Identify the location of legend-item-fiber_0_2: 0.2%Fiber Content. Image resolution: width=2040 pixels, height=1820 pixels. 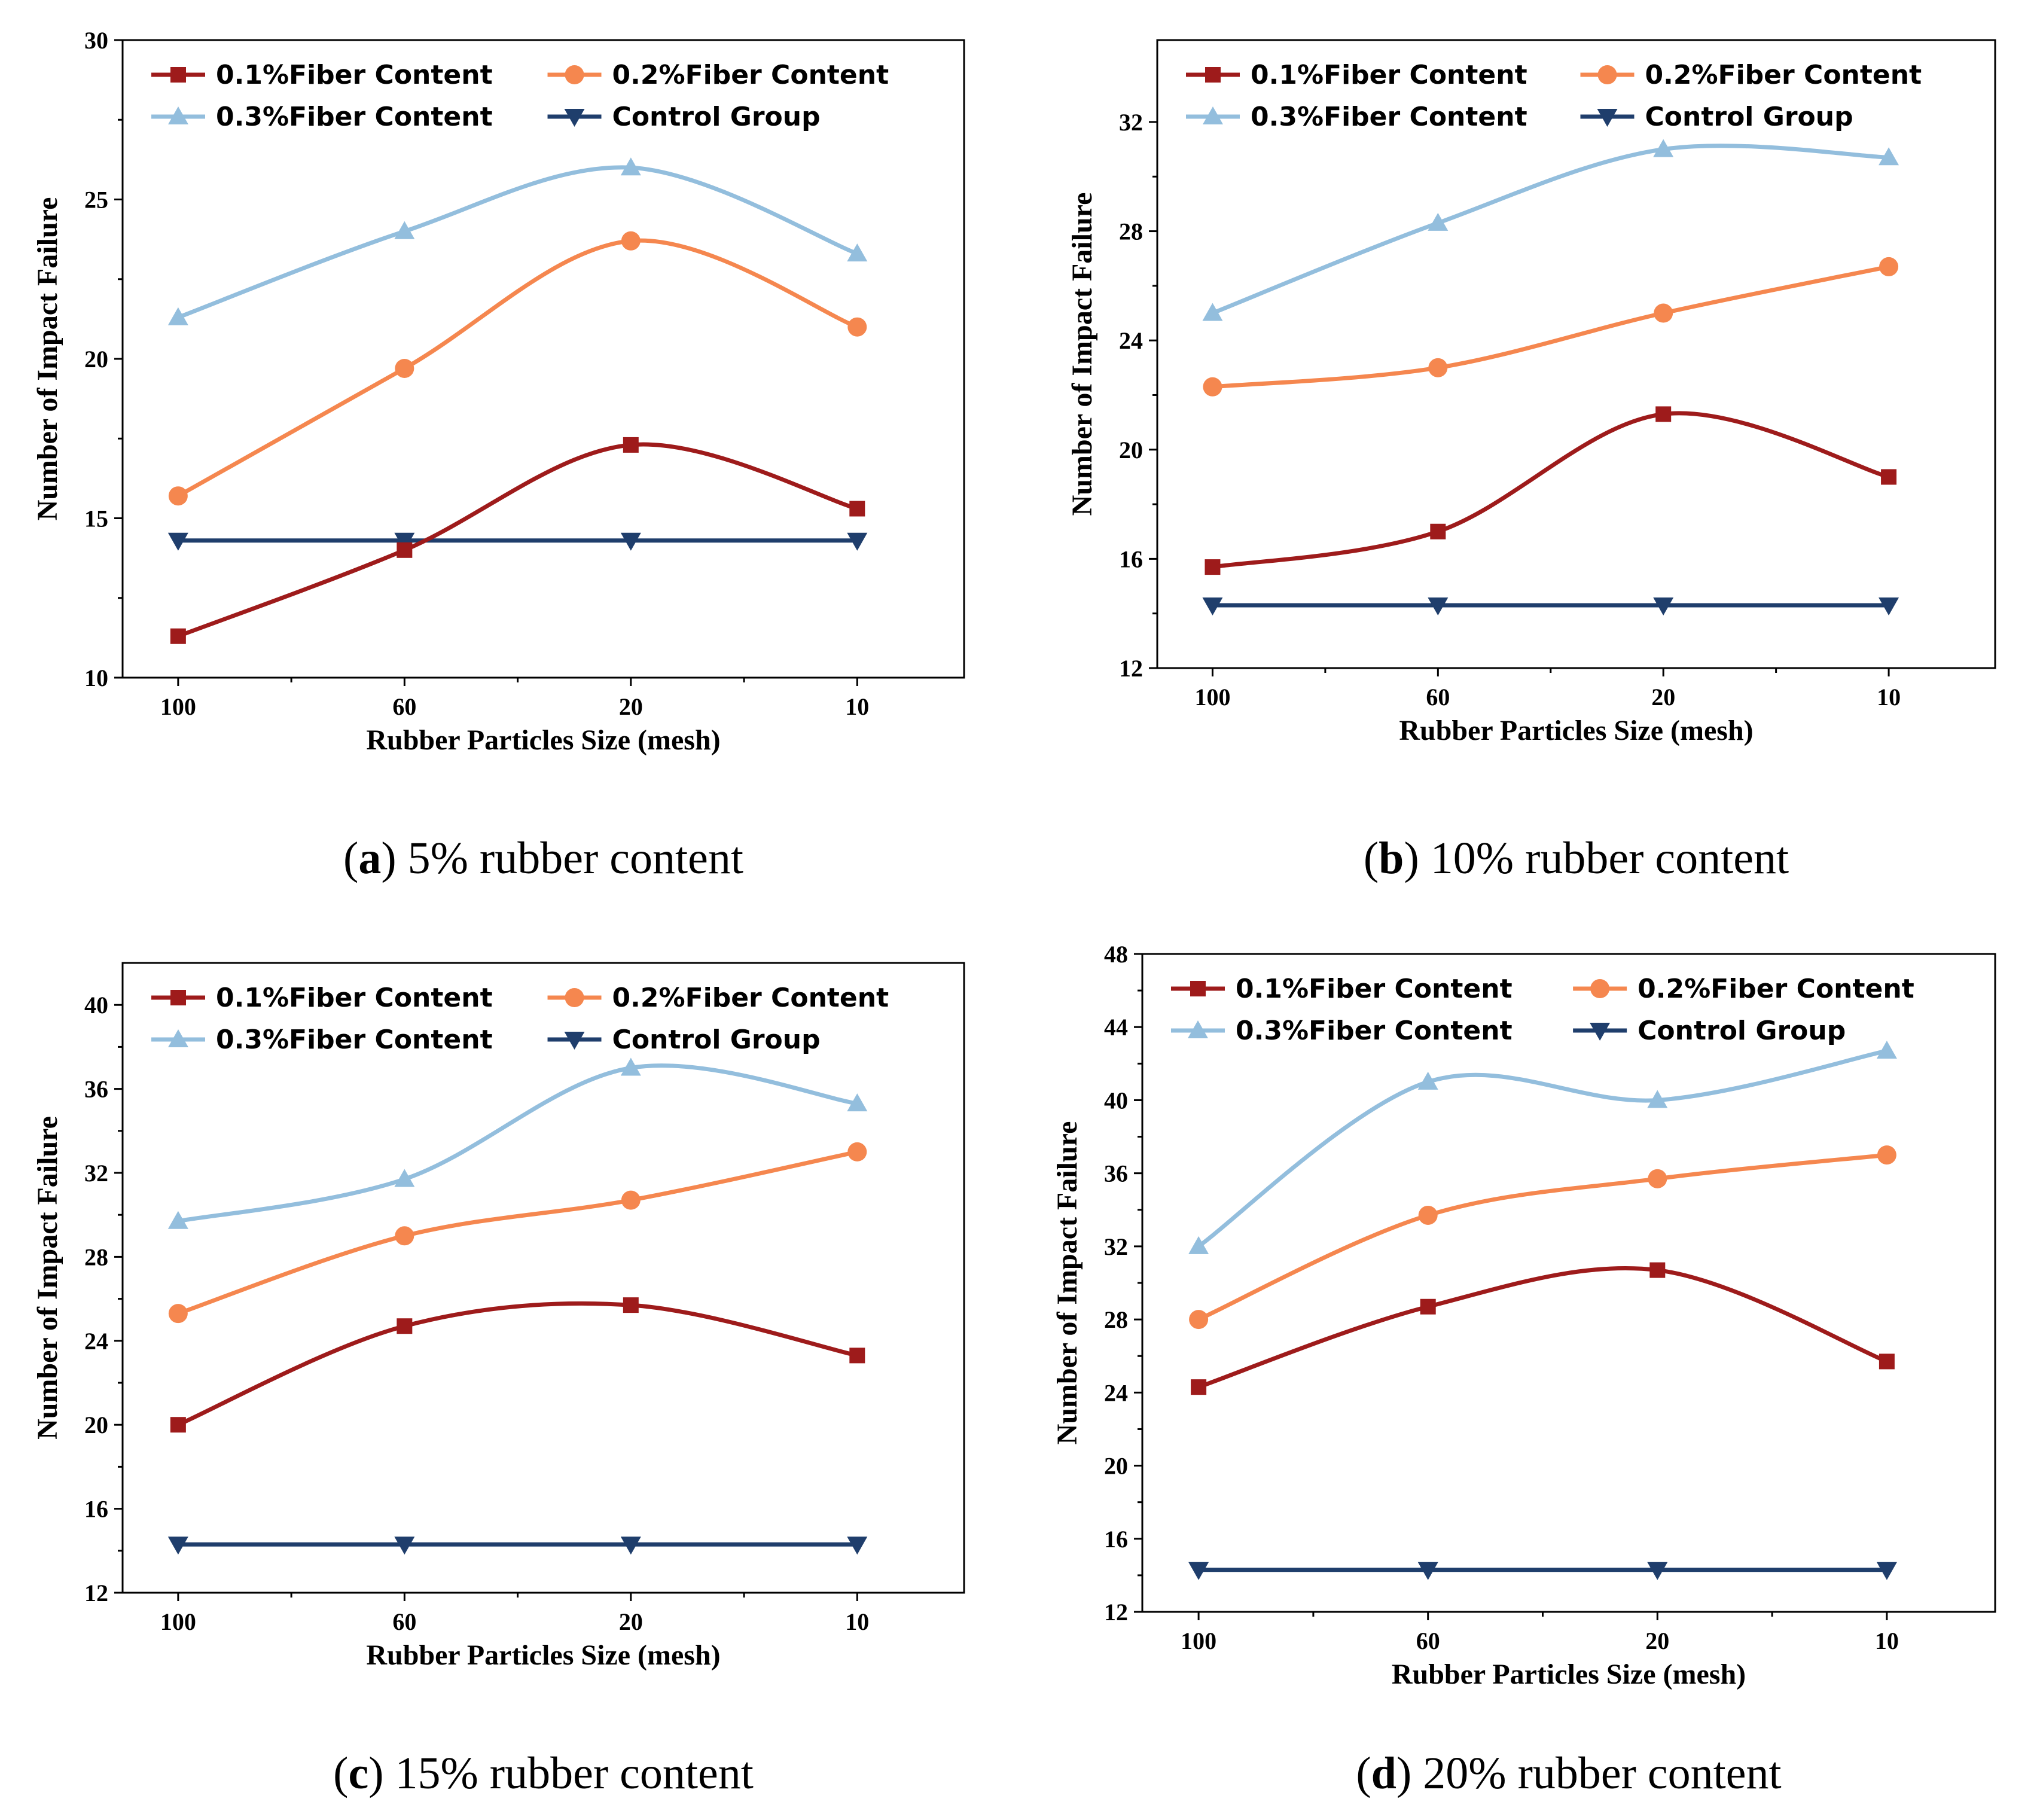
(718, 75).